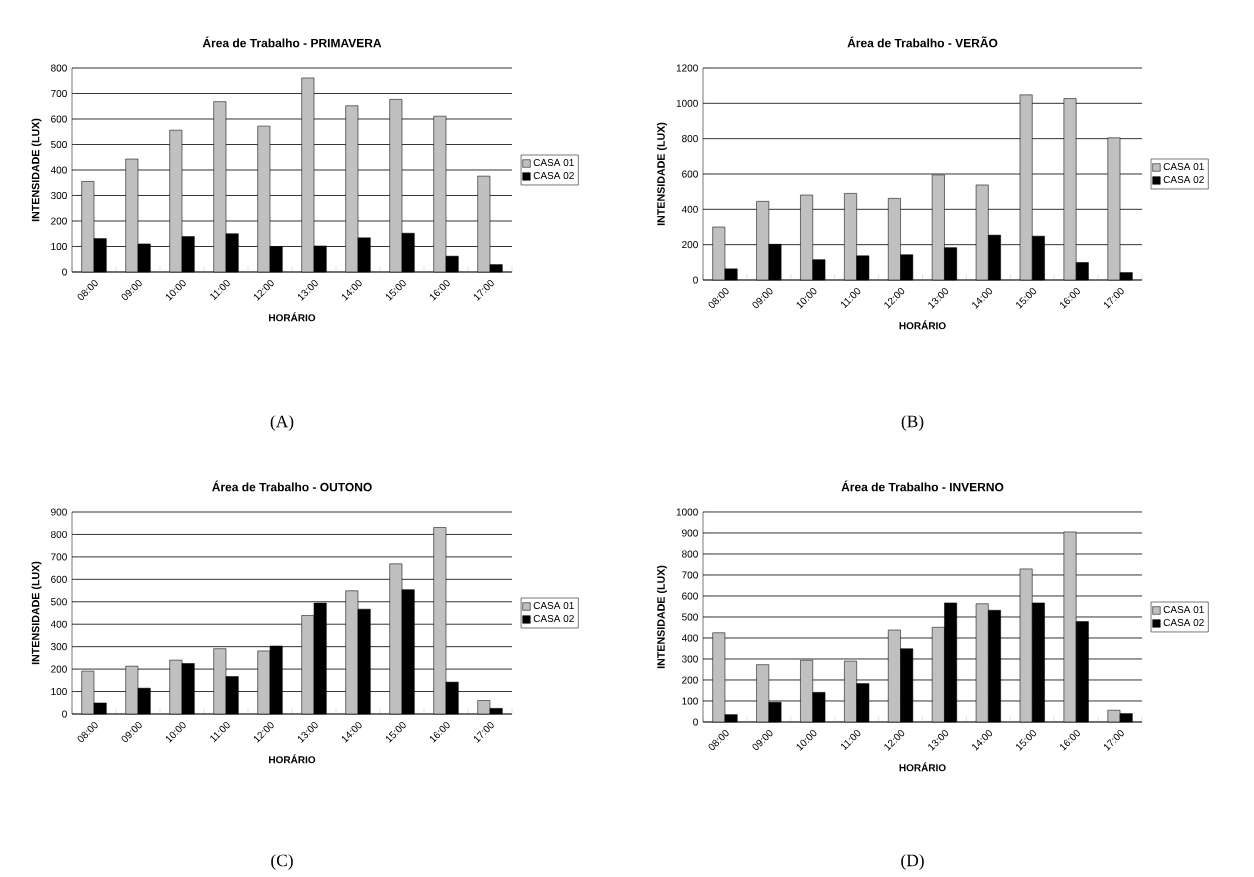 This screenshot has width=1254, height=877. What do you see at coordinates (912, 423) in the screenshot?
I see `text: (B)` at bounding box center [912, 423].